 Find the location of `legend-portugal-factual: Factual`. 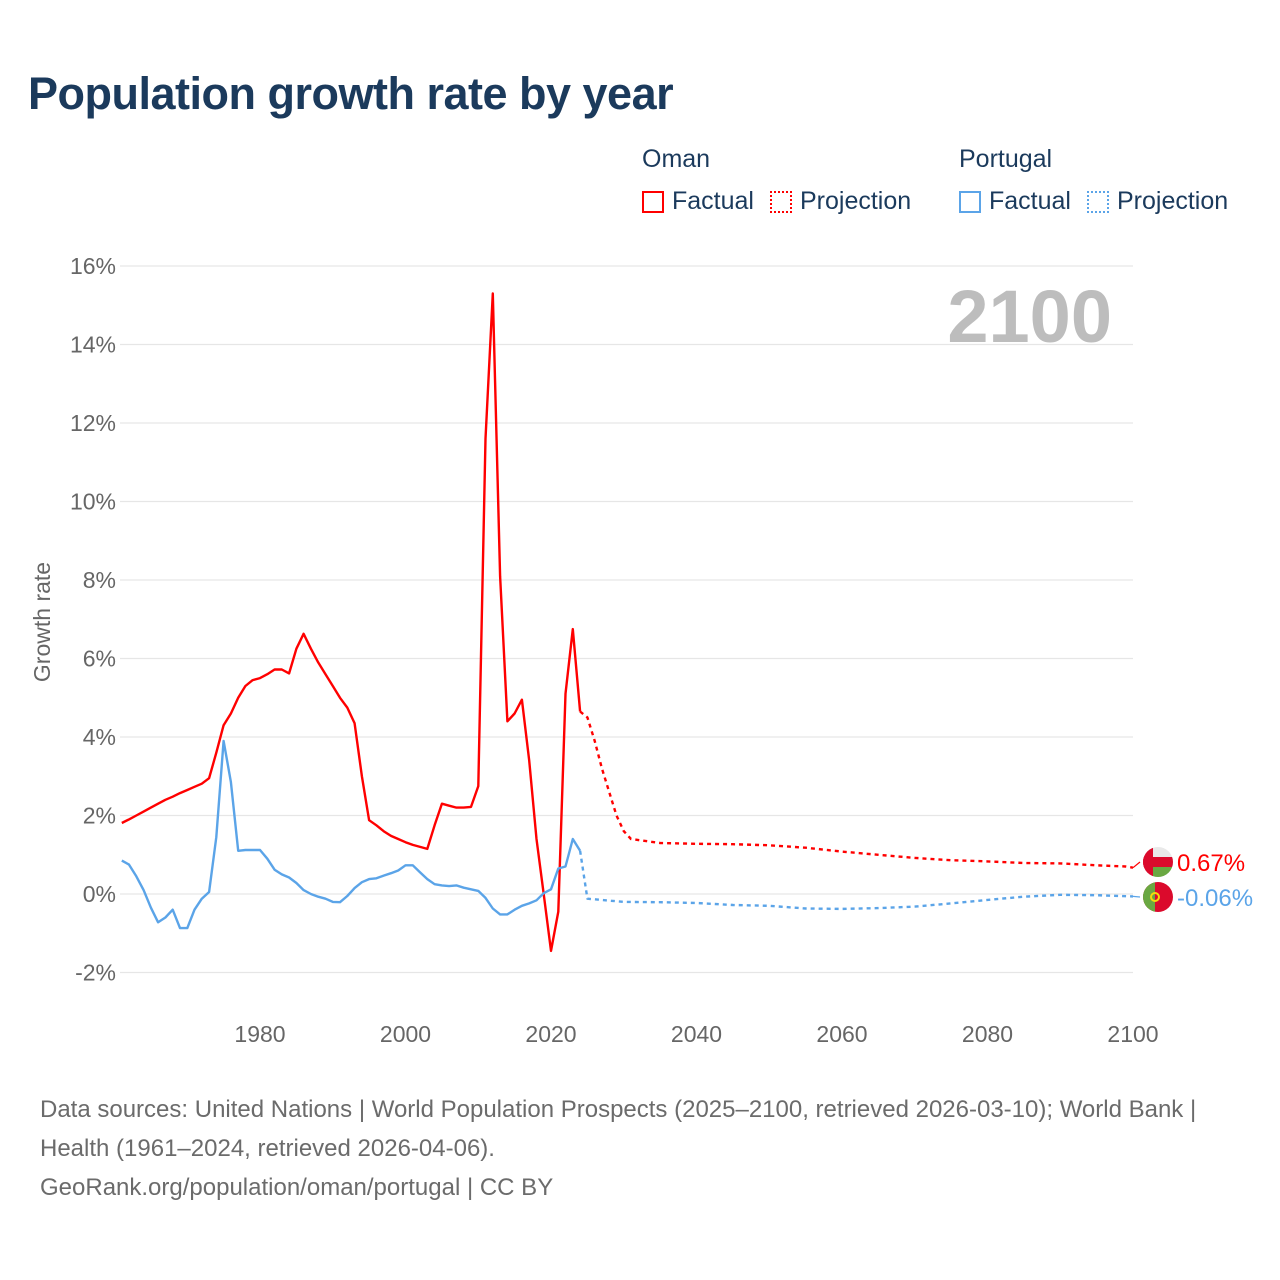

legend-portugal-factual: Factual is located at coordinates (1015, 201).